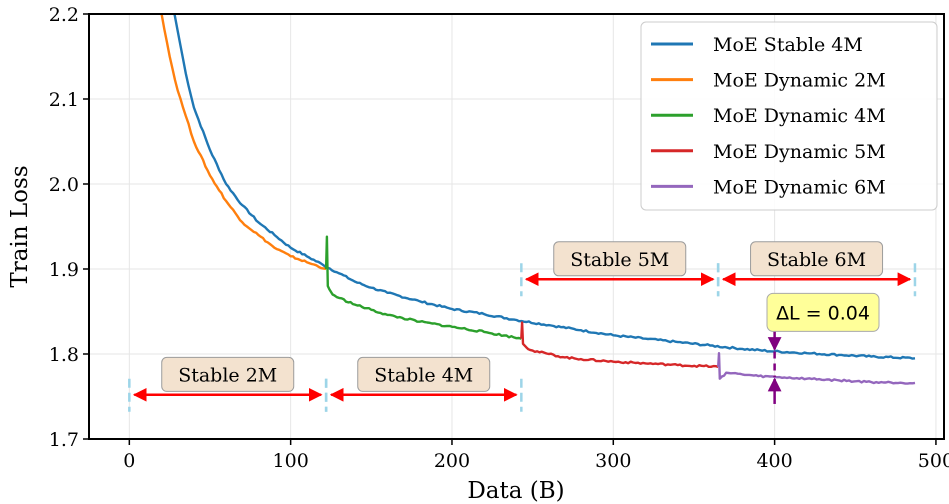 The height and width of the screenshot is (504, 949). I want to click on y-tick-label: 2.2, so click(64, 15).